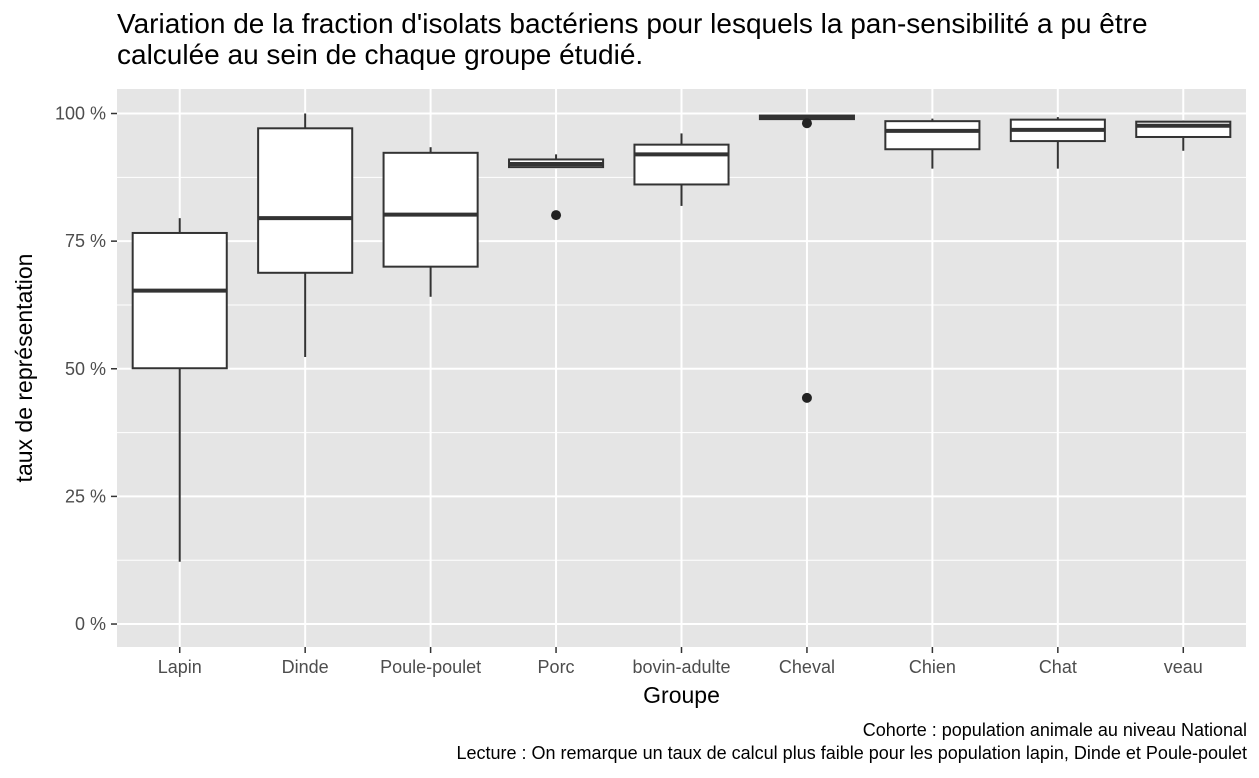  What do you see at coordinates (681, 164) in the screenshot?
I see `box-bovin-adulte` at bounding box center [681, 164].